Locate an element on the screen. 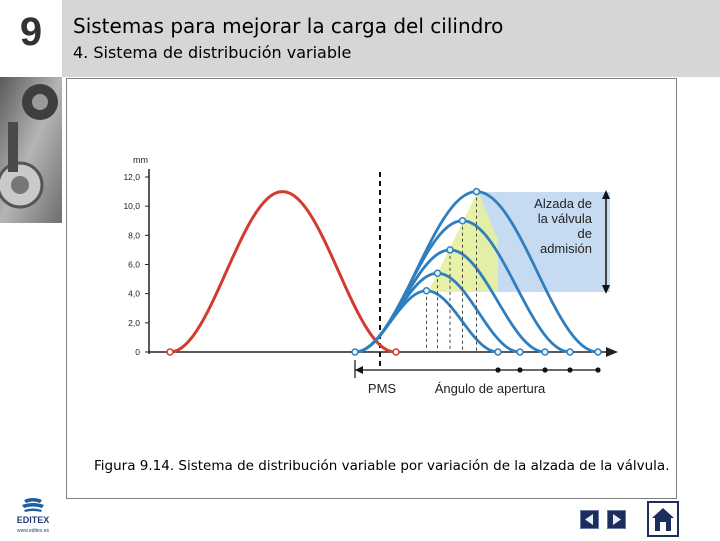 The width and height of the screenshot is (720, 541). header-bar is located at coordinates (360, 38).